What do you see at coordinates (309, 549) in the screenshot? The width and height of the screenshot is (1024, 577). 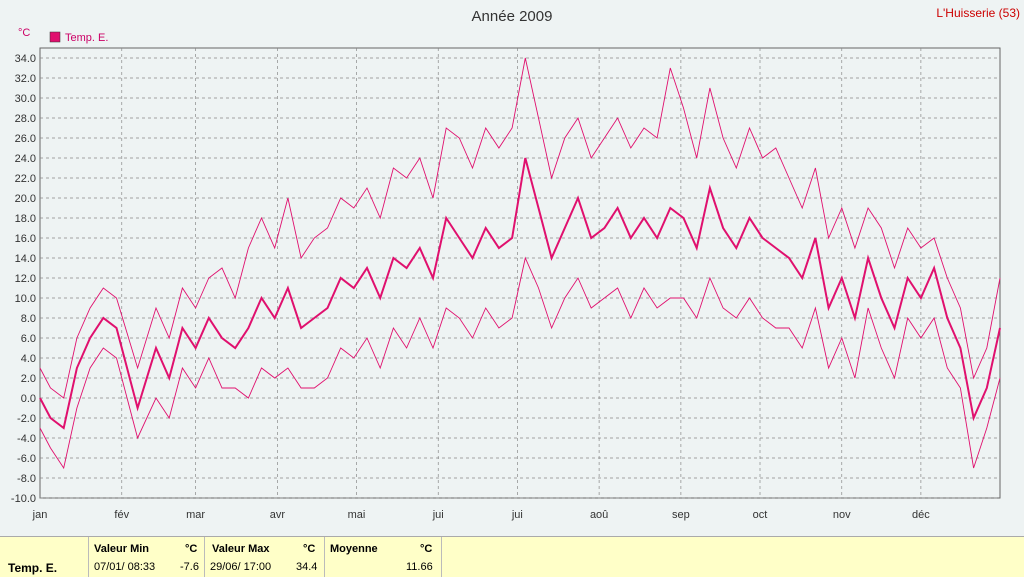 I see `stats-max-unit: °C` at bounding box center [309, 549].